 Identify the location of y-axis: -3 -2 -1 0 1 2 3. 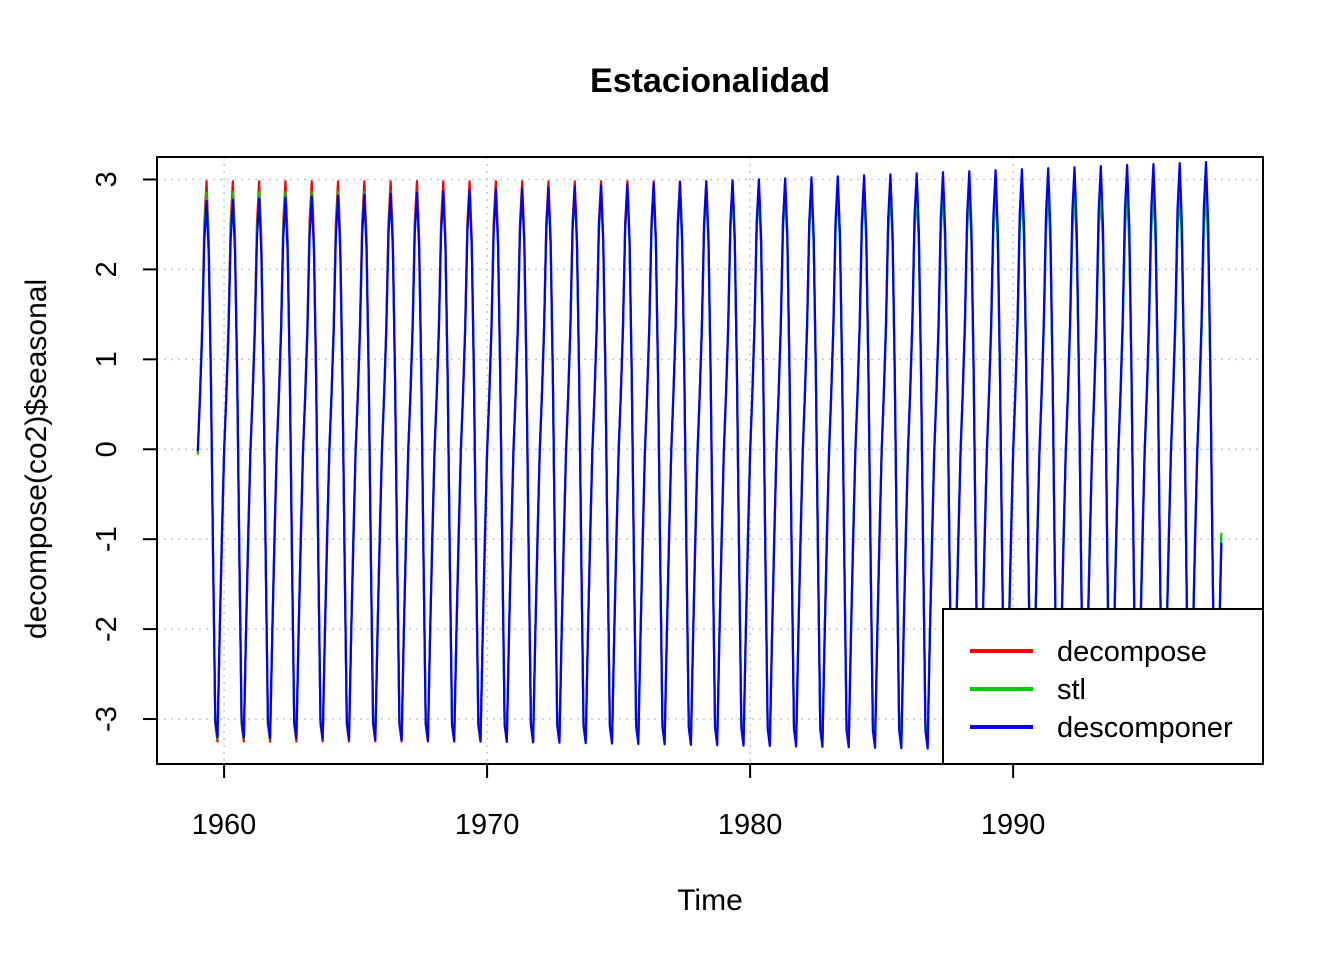
(124, 451).